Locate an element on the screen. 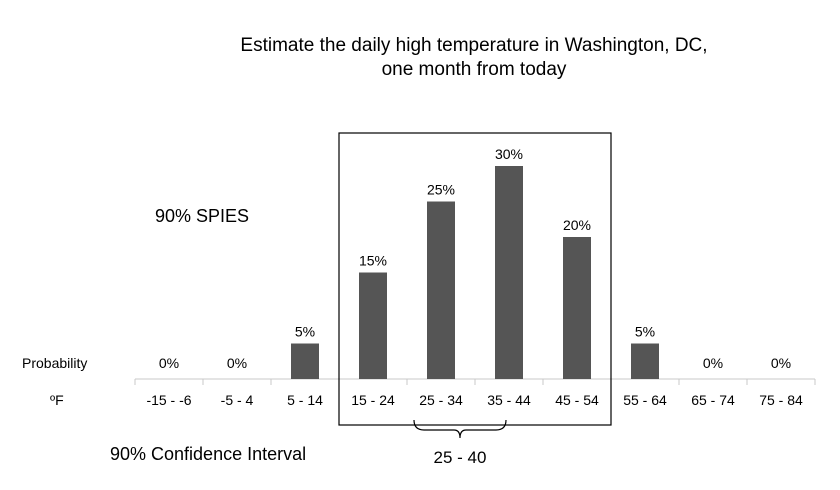 The height and width of the screenshot is (490, 840). confidence-interval-label: 90% Confidence Interval is located at coordinates (208, 454).